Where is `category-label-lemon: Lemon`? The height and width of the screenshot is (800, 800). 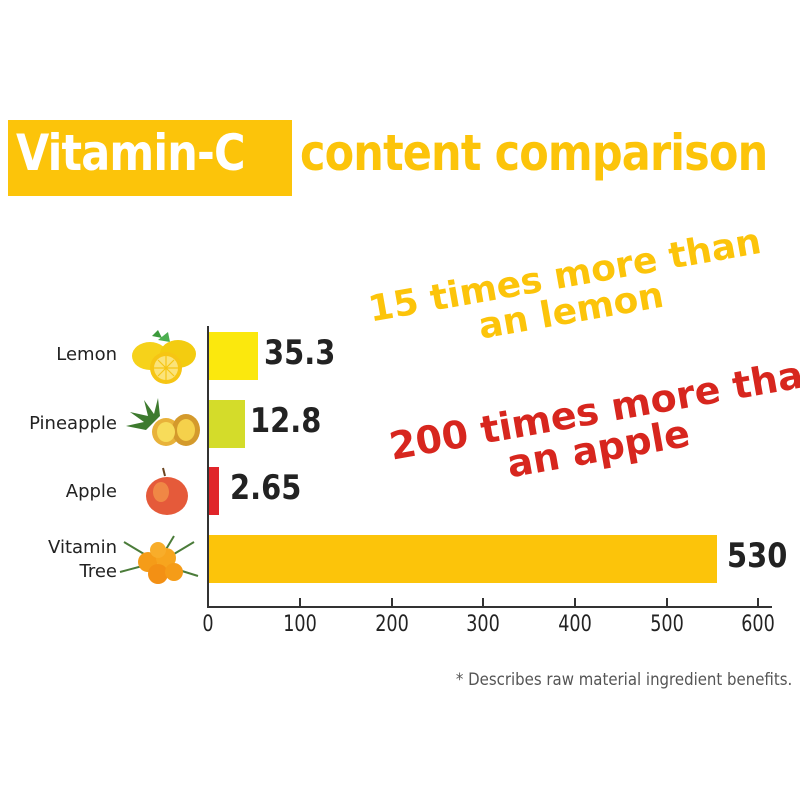
category-label-lemon: Lemon is located at coordinates (86, 354).